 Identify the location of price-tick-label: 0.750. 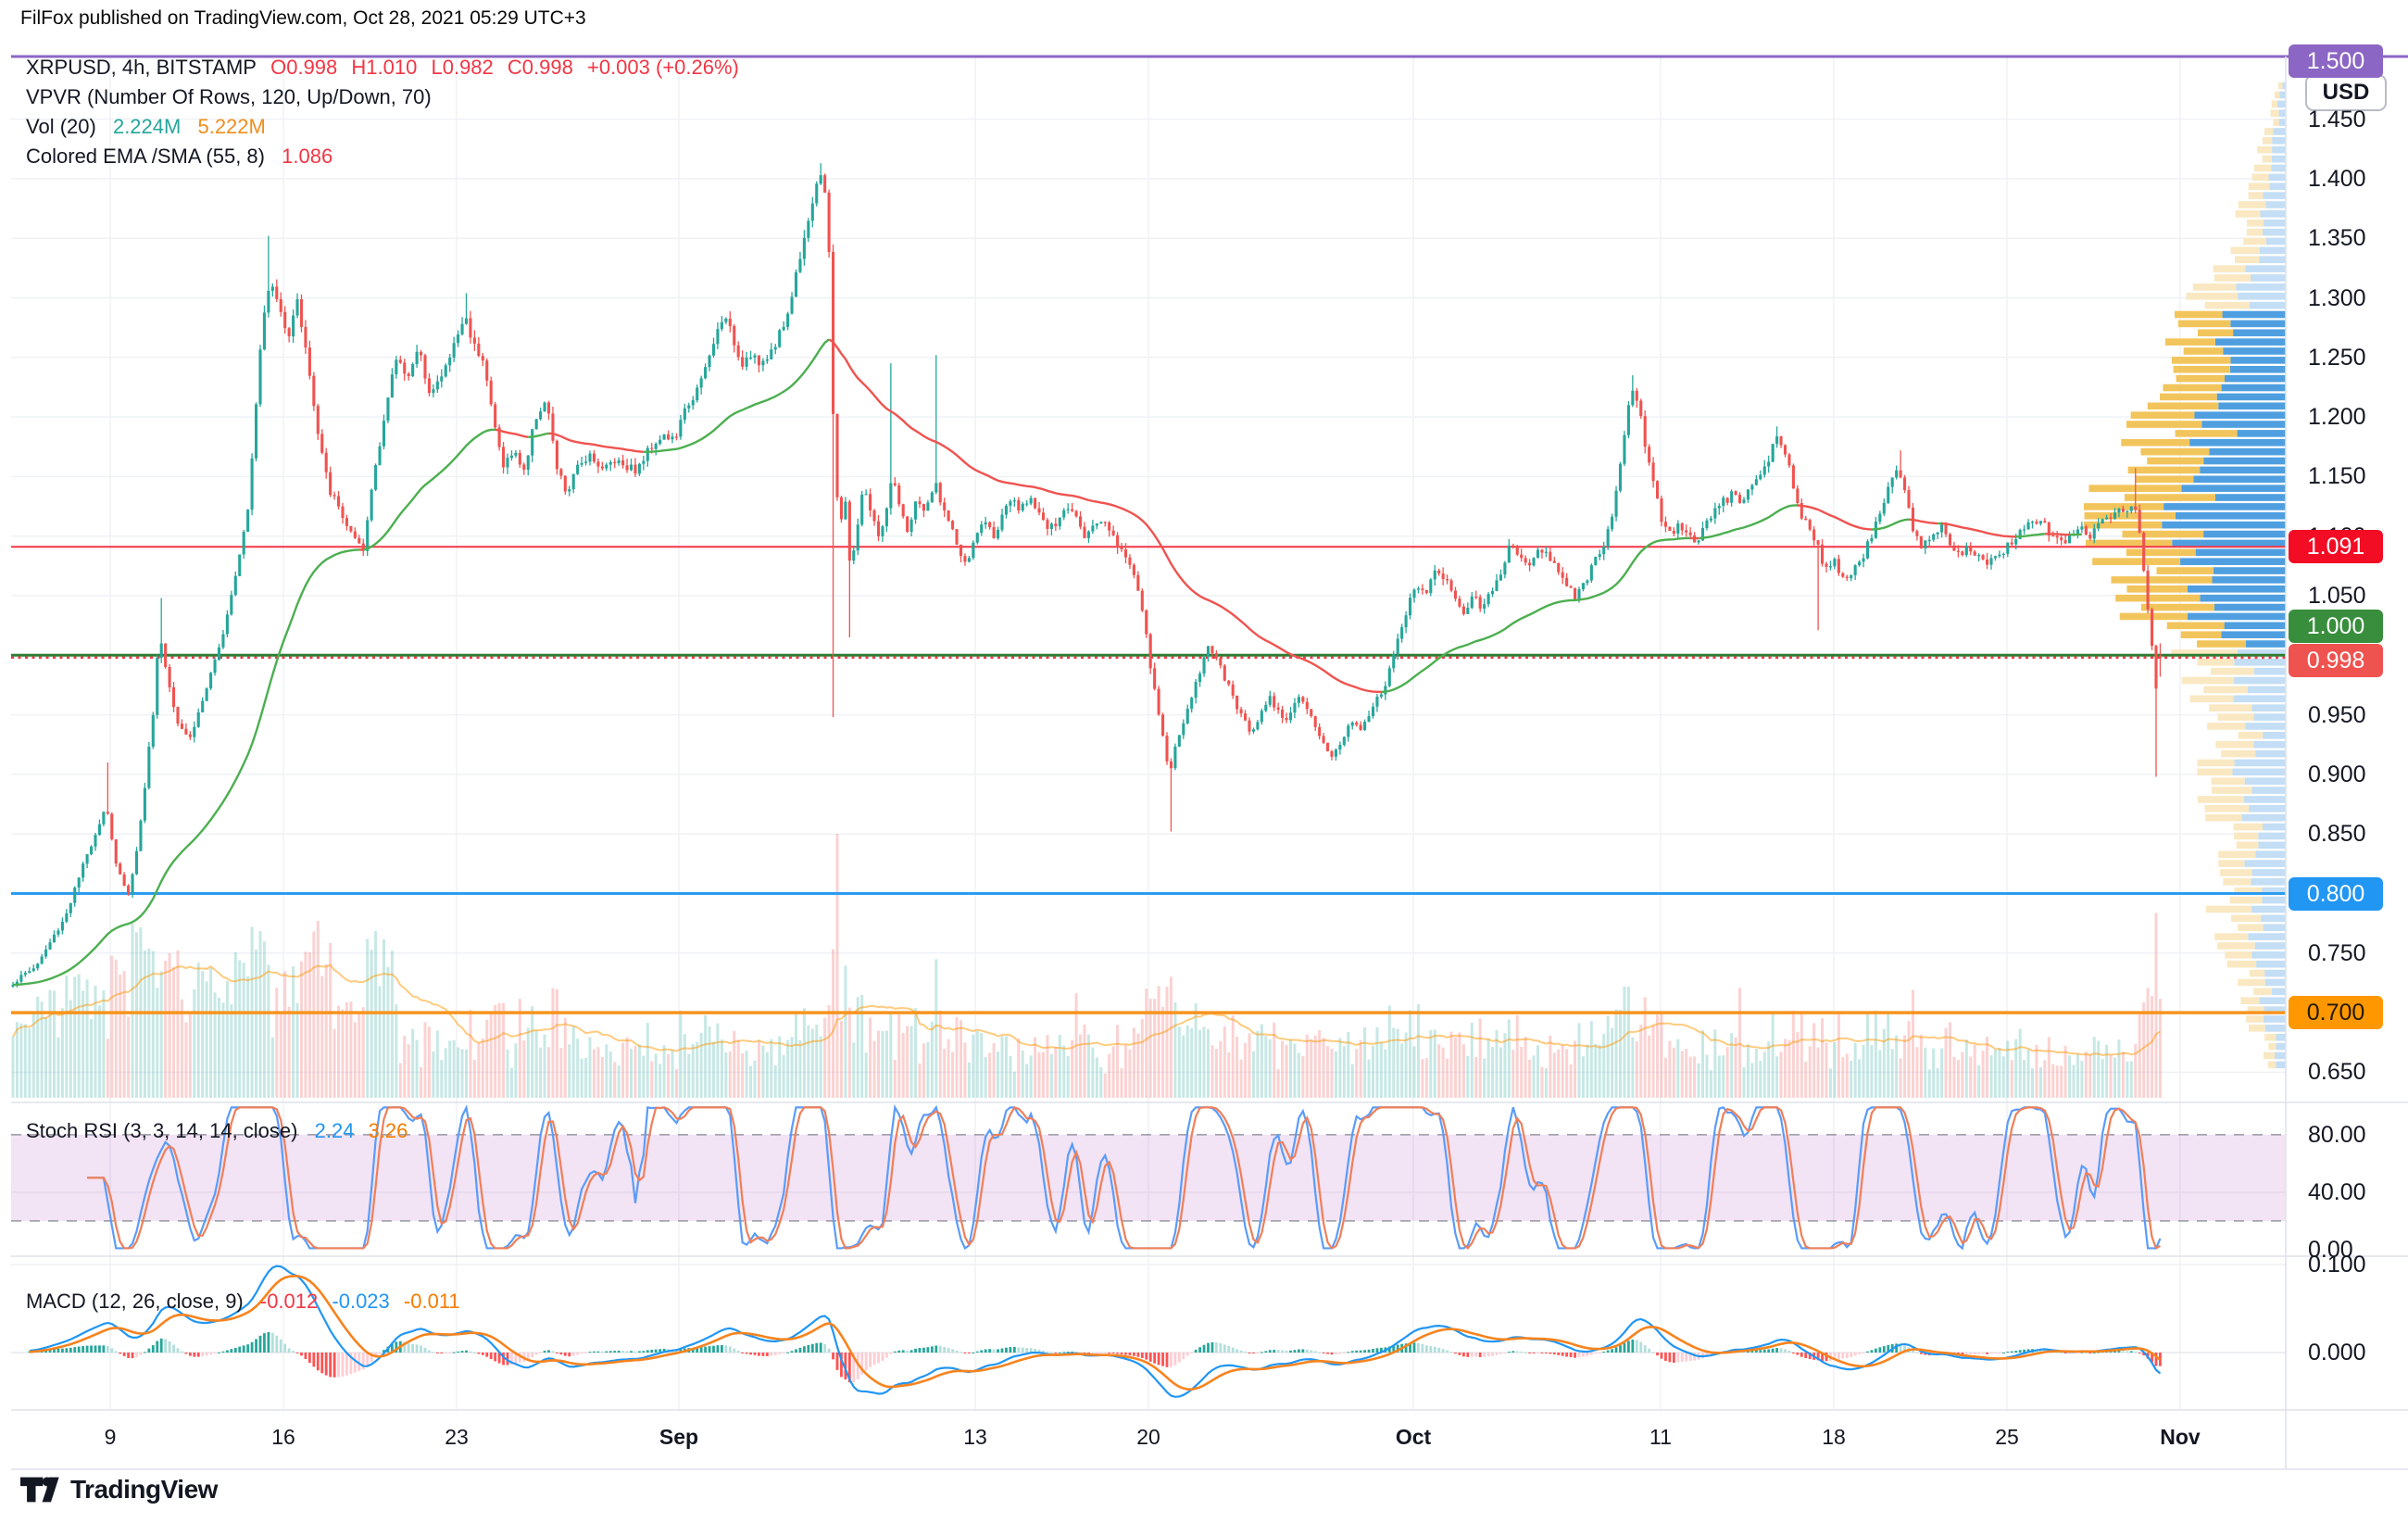
(2337, 952).